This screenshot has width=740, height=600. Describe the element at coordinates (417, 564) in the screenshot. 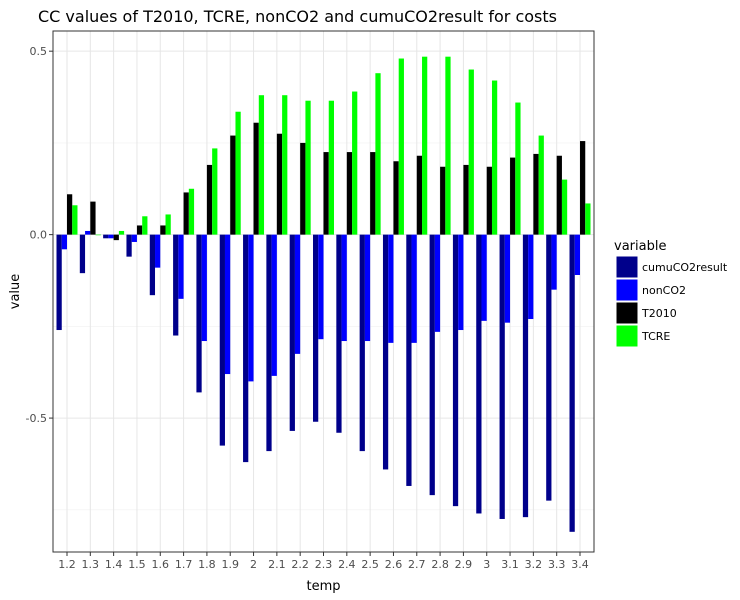

I see `x-tick-label: 2.7` at that location.